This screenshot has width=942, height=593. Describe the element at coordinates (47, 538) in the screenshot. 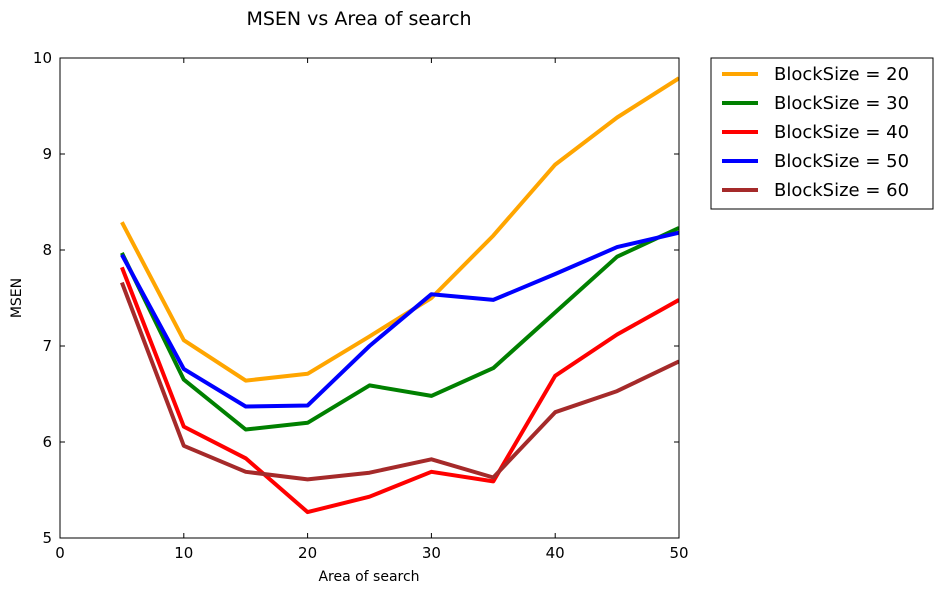

I see `y-tick-label: 5` at that location.